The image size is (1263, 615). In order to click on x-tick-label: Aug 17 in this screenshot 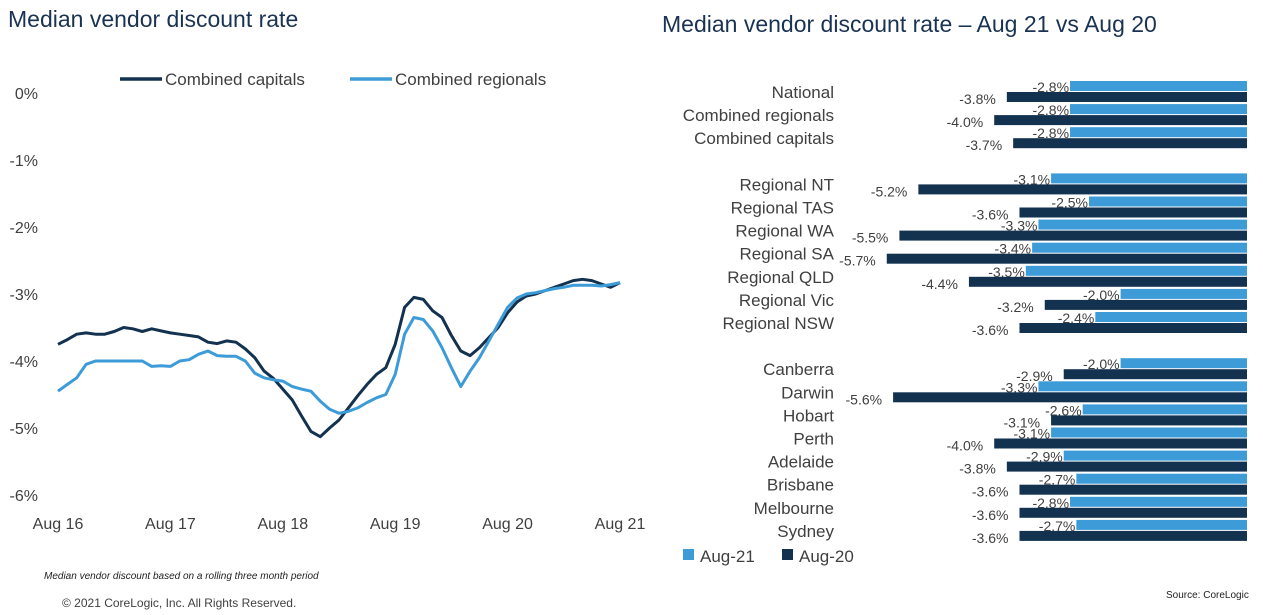, I will do `click(170, 524)`.